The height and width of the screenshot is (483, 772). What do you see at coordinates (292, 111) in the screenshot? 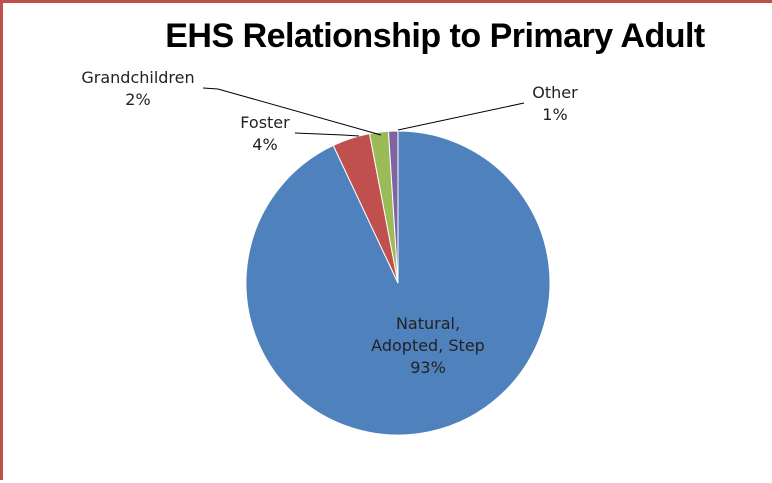
I see `leader-line-grandchildren` at bounding box center [292, 111].